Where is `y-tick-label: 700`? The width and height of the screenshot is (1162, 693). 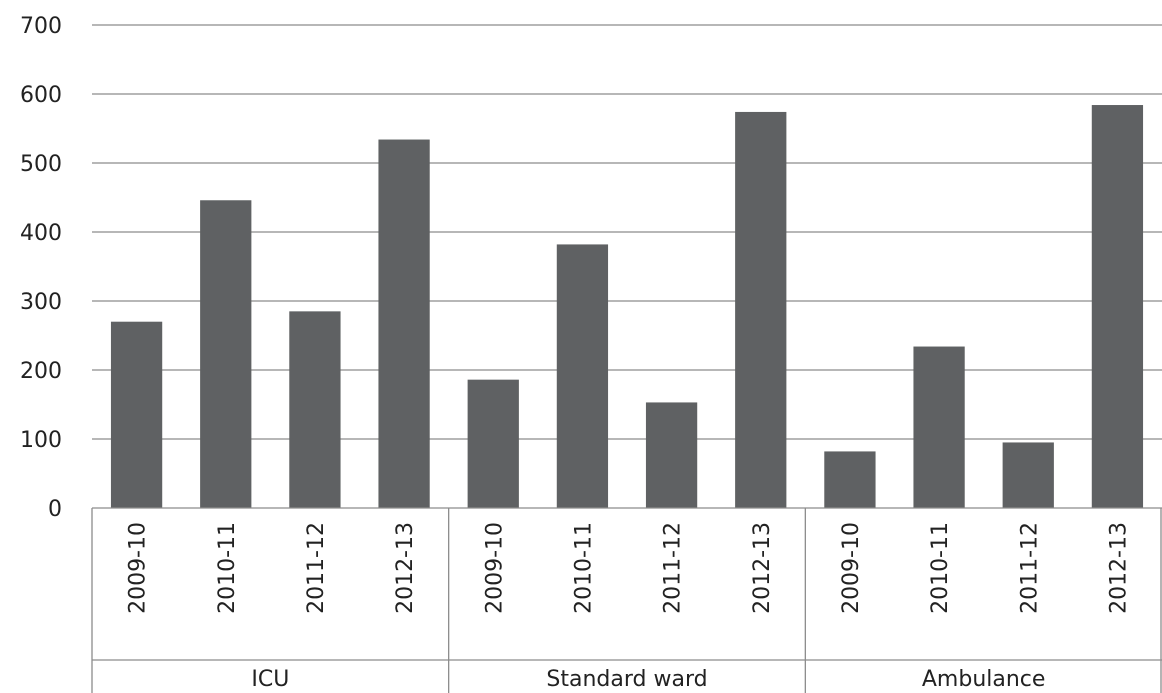
y-tick-label: 700 is located at coordinates (41, 26).